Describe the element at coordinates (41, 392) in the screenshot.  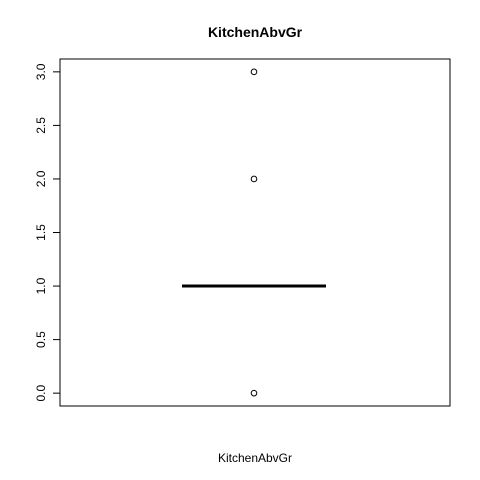
I see `y-tick-label: 0.0` at that location.